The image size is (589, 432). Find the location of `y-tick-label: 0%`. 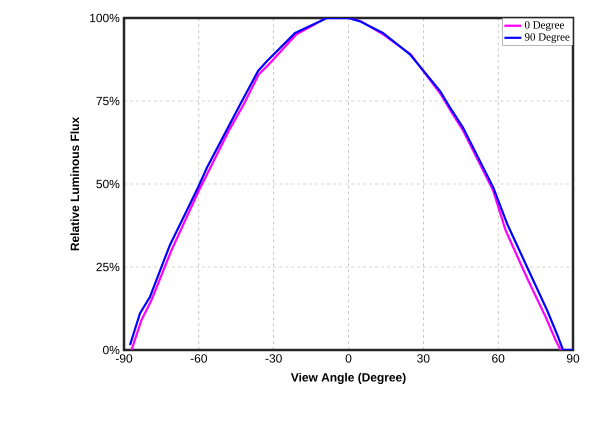

y-tick-label: 0% is located at coordinates (111, 350).